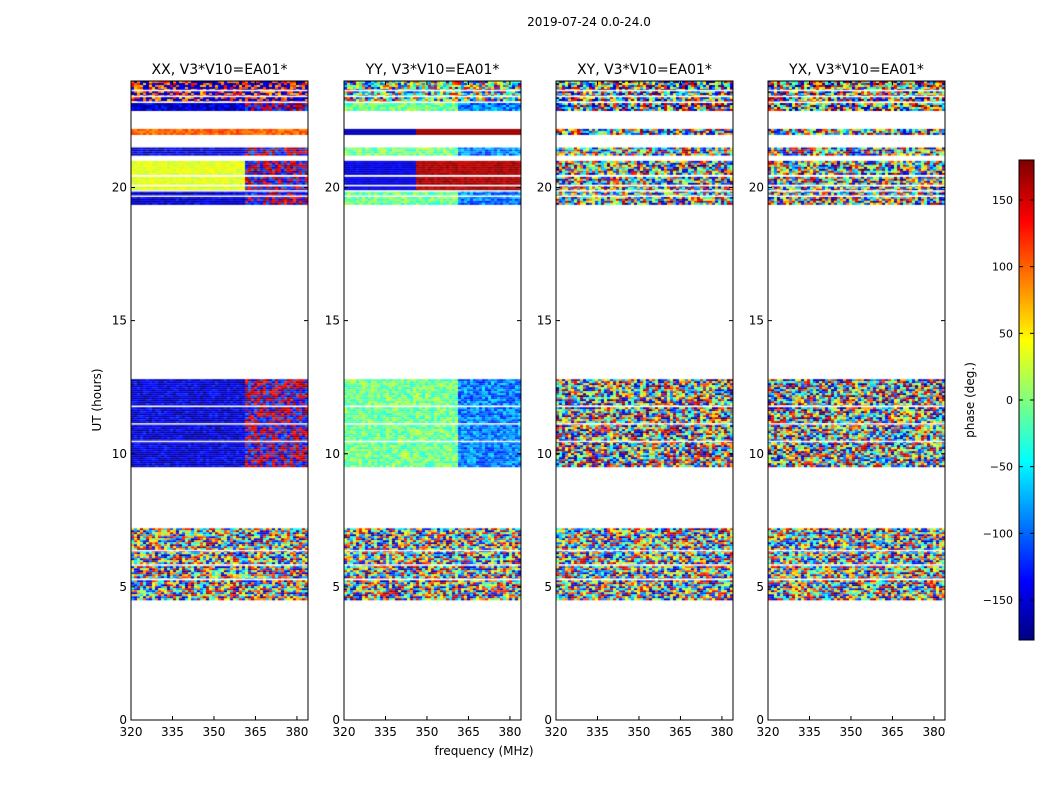 The height and width of the screenshot is (800, 1050). I want to click on y-tick-label: 5, so click(336, 587).